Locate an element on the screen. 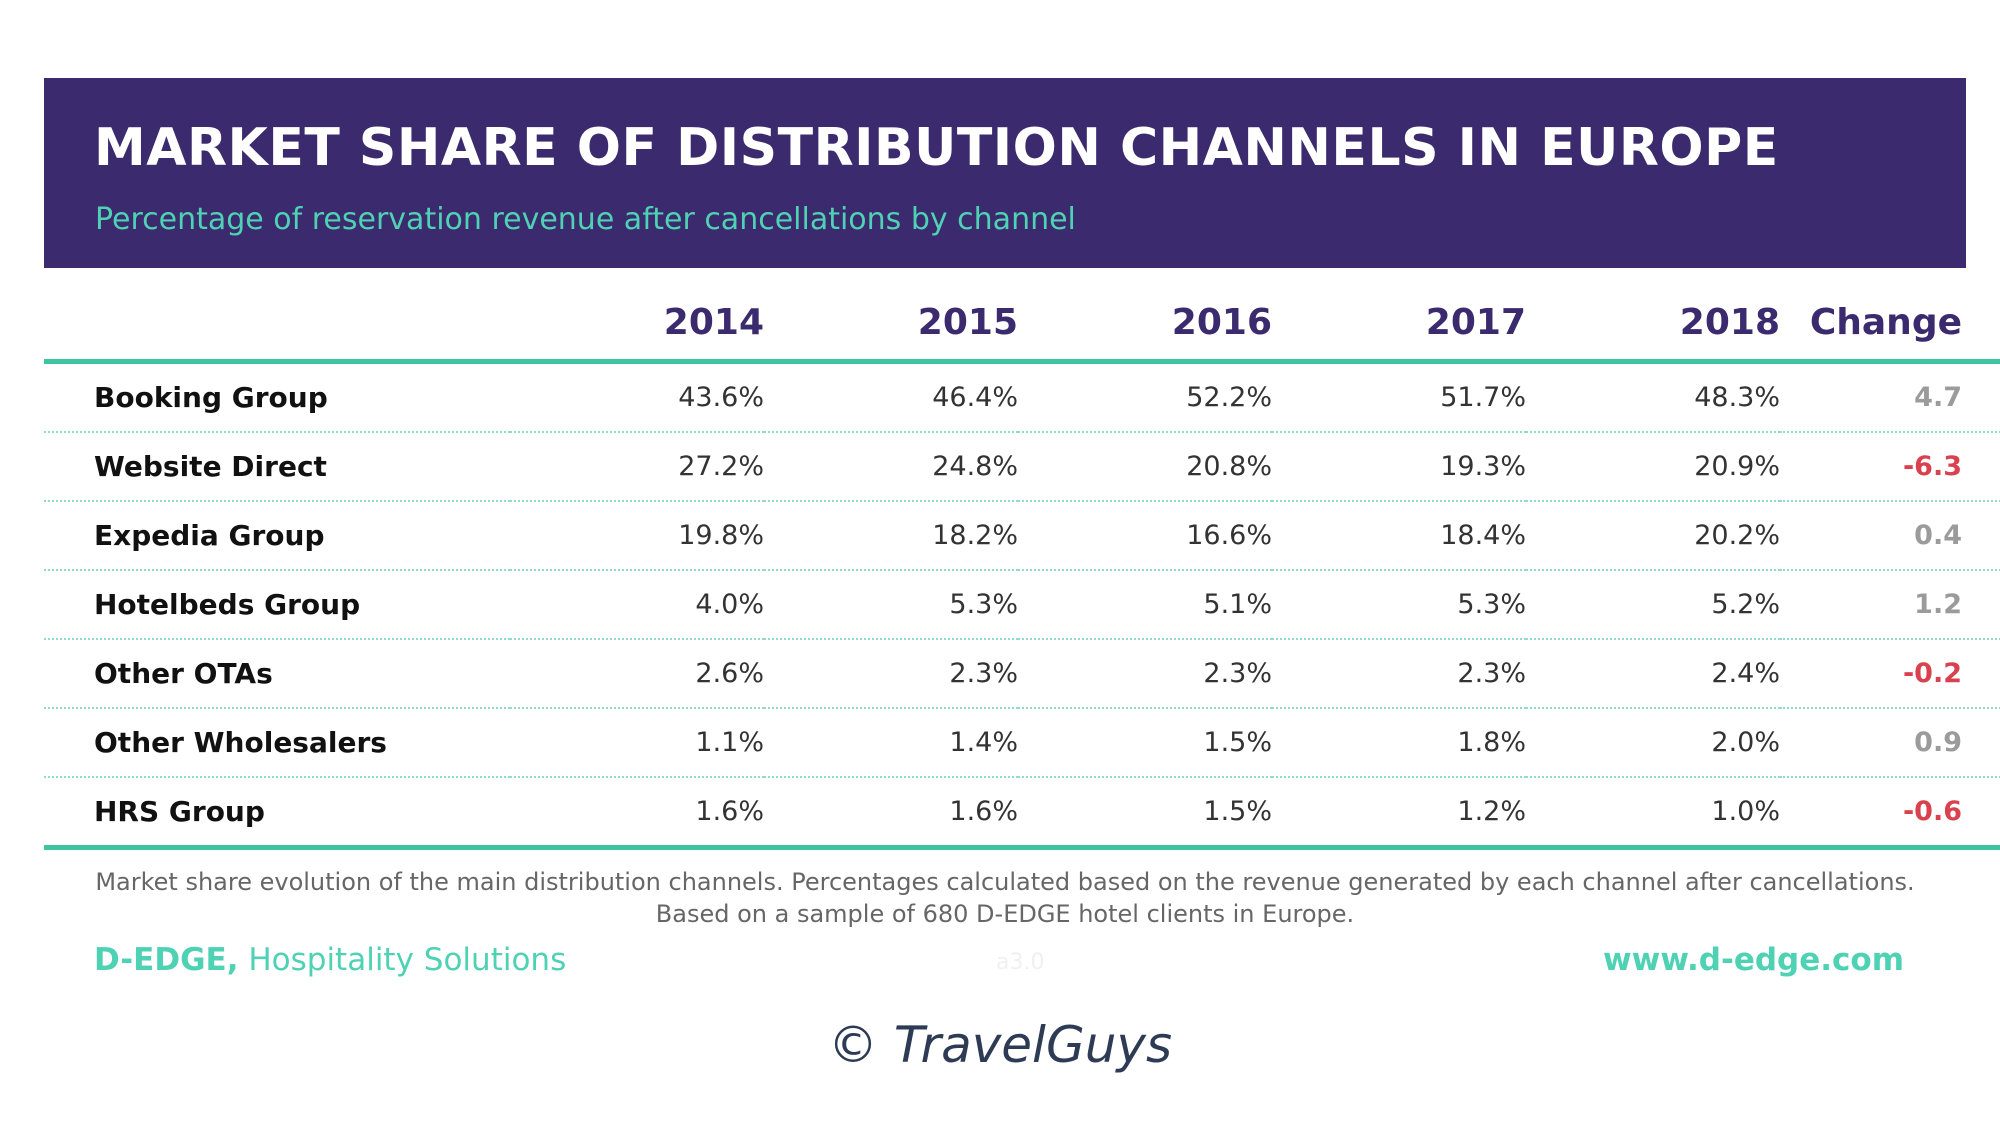 The width and height of the screenshot is (2000, 1139). row-label: HRS Group is located at coordinates (277, 813).